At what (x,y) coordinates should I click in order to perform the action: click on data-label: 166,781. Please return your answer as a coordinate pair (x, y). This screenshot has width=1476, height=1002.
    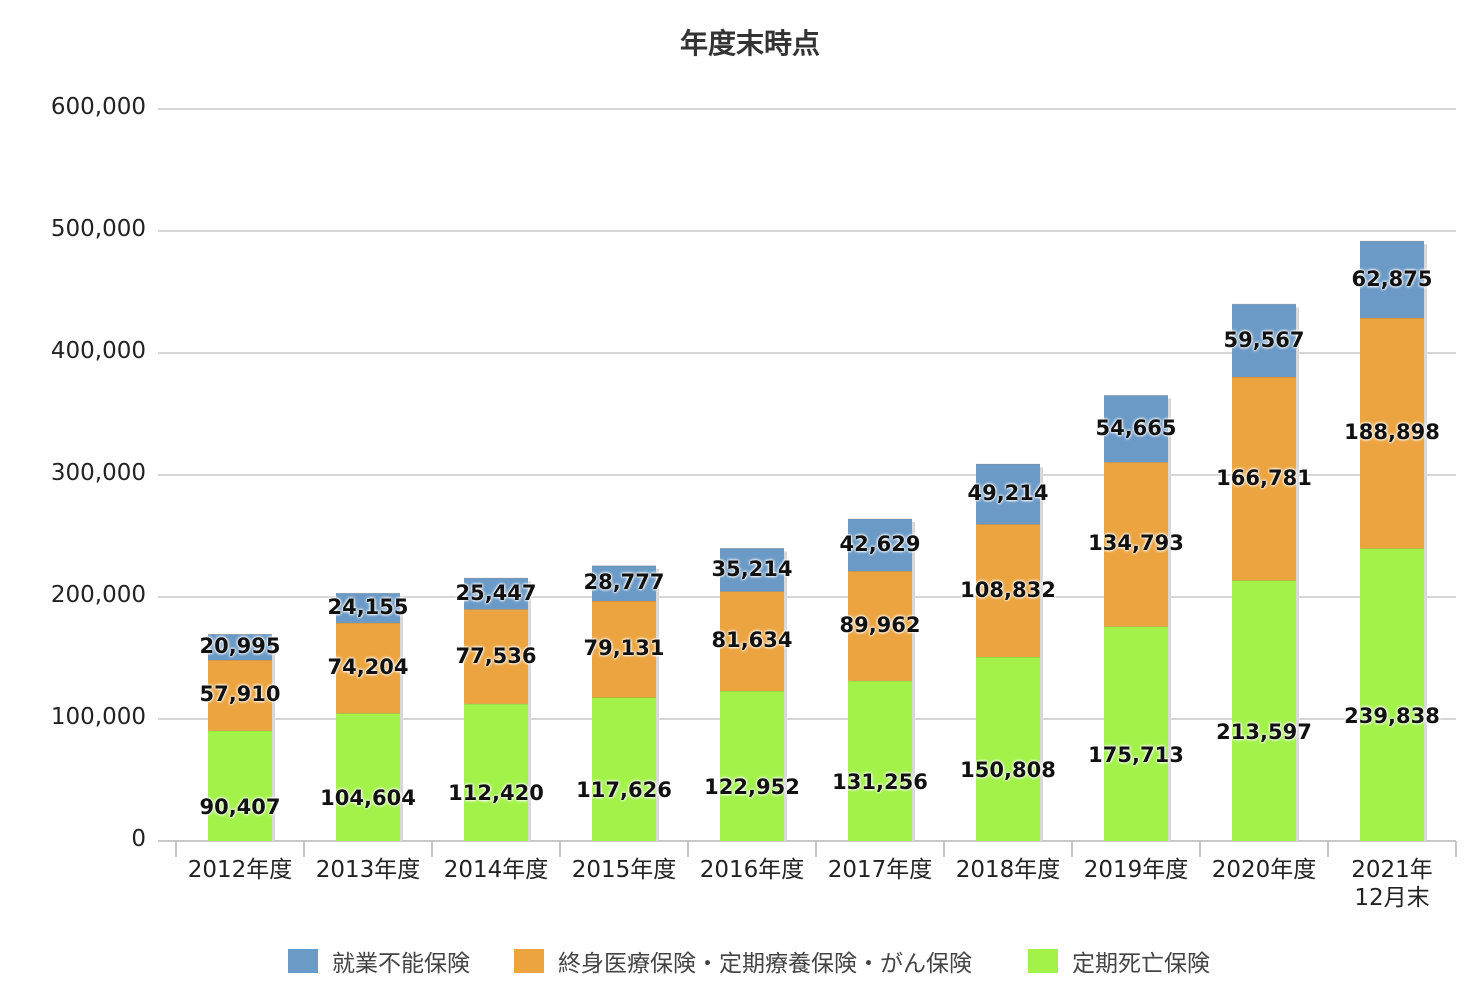
    Looking at the image, I should click on (1264, 477).